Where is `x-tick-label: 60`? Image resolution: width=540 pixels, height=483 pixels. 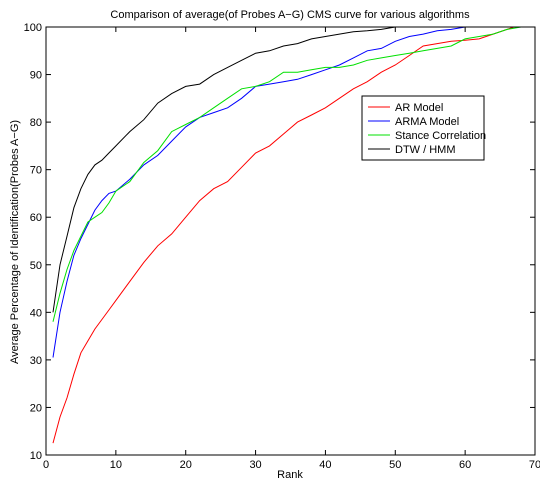 x-tick-label: 60 is located at coordinates (465, 465).